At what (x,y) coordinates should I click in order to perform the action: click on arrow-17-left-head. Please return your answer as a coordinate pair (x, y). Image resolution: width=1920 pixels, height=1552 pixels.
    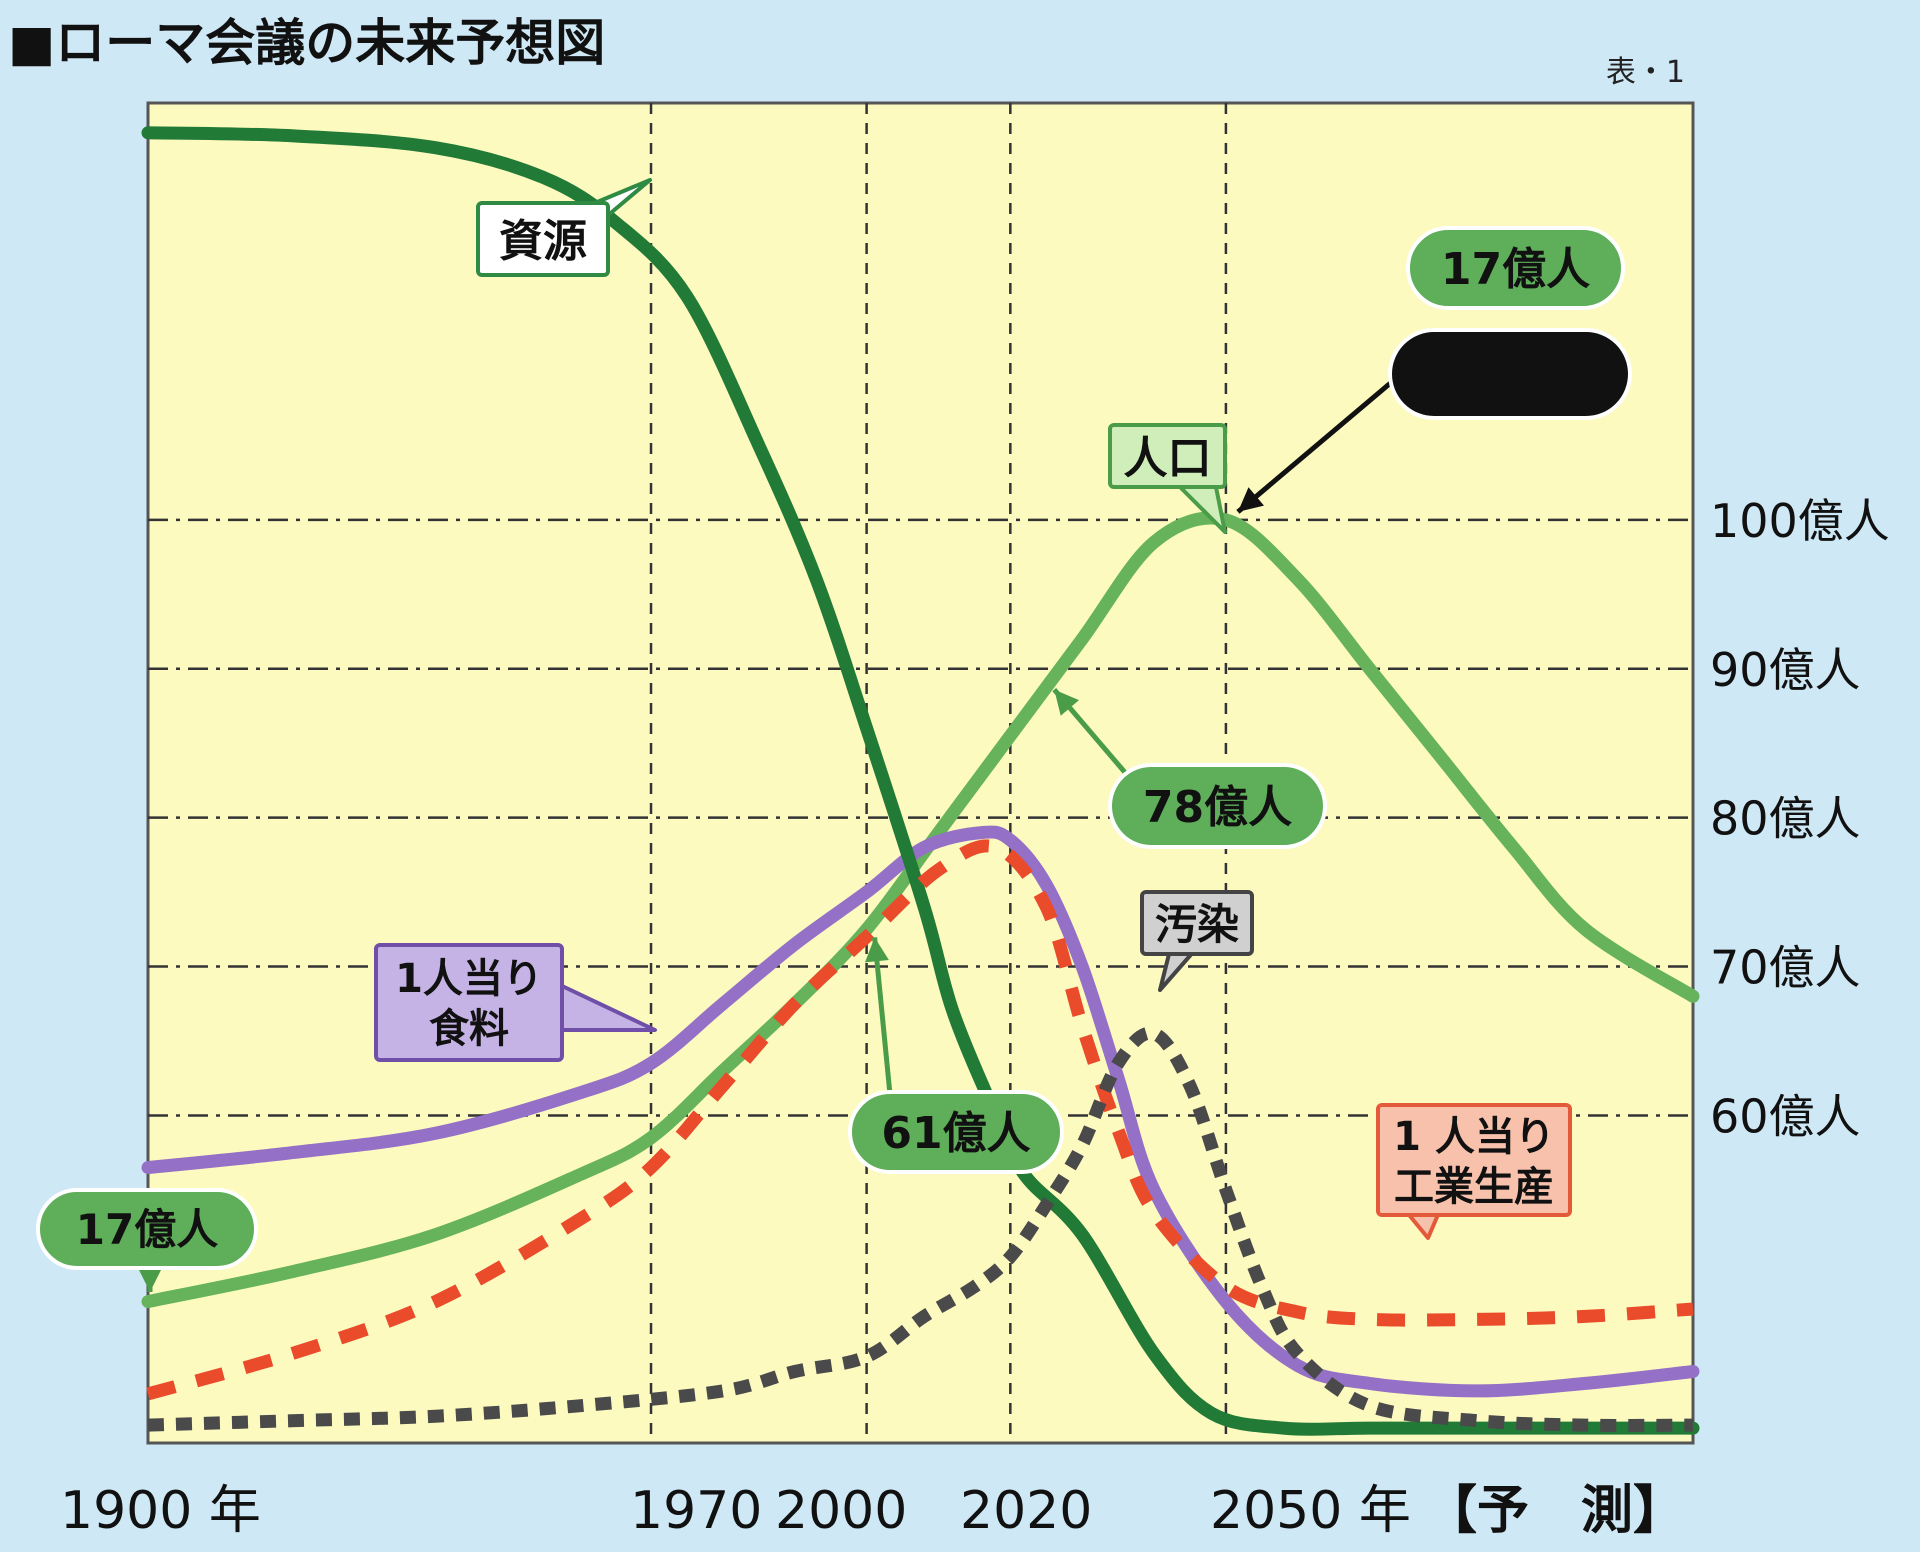
    Looking at the image, I should click on (150, 1280).